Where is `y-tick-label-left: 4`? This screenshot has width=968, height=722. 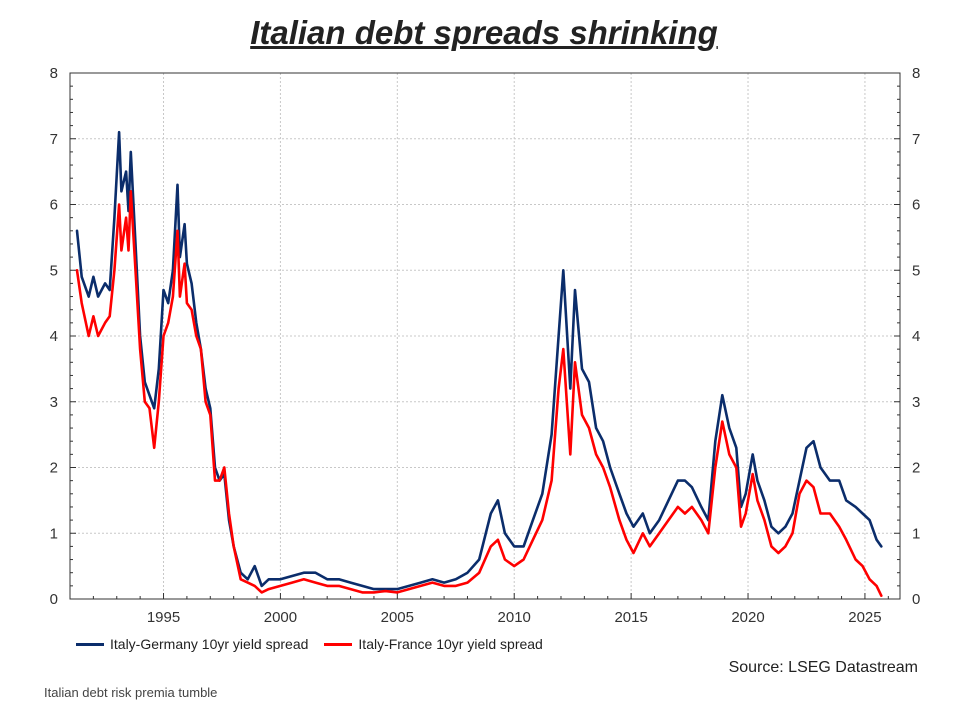 y-tick-label-left: 4 is located at coordinates (54, 336).